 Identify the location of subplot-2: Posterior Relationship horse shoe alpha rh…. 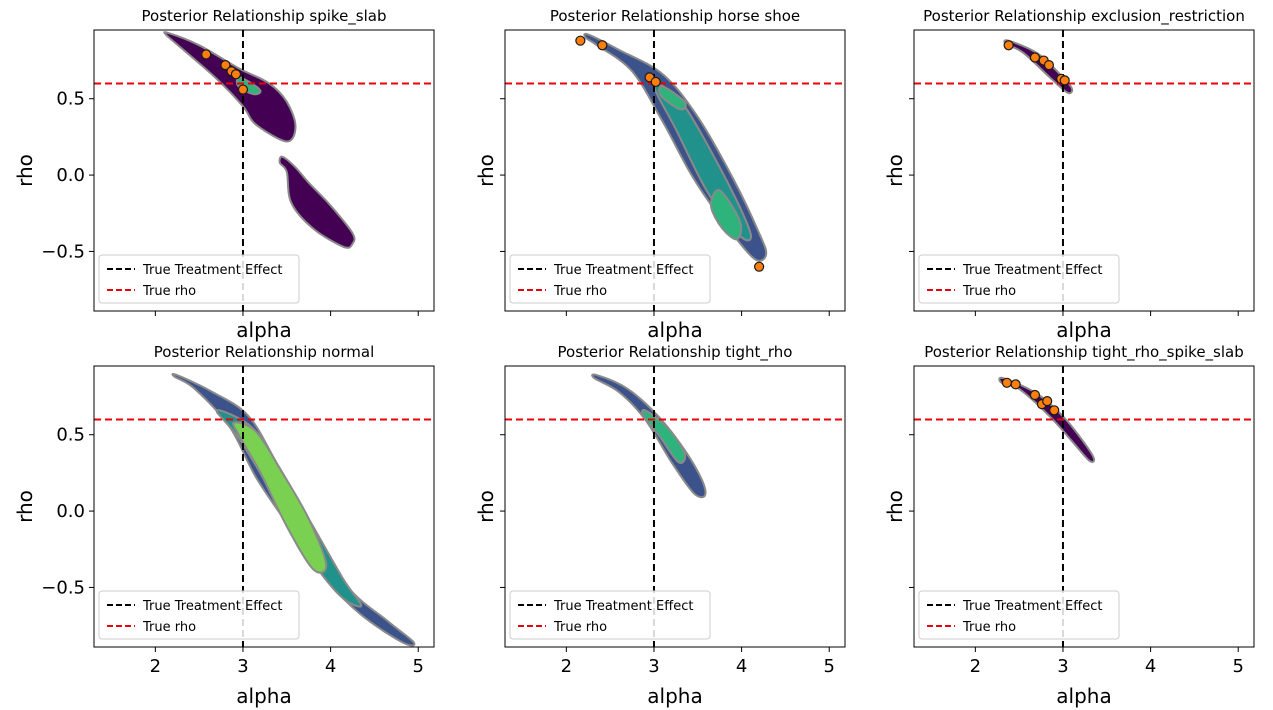
(660, 174).